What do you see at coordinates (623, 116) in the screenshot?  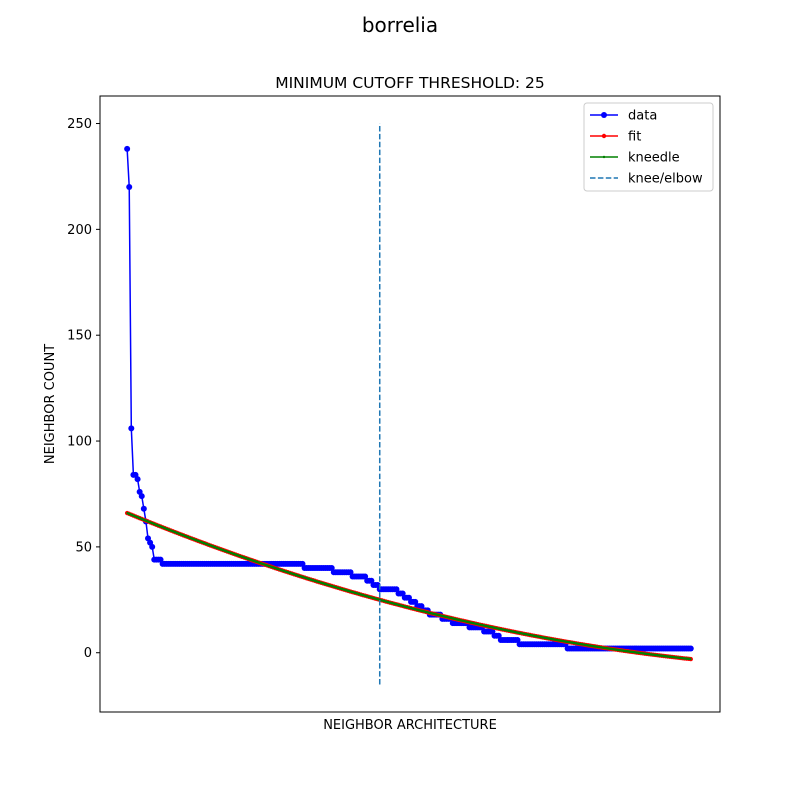 I see `legend-item: data` at bounding box center [623, 116].